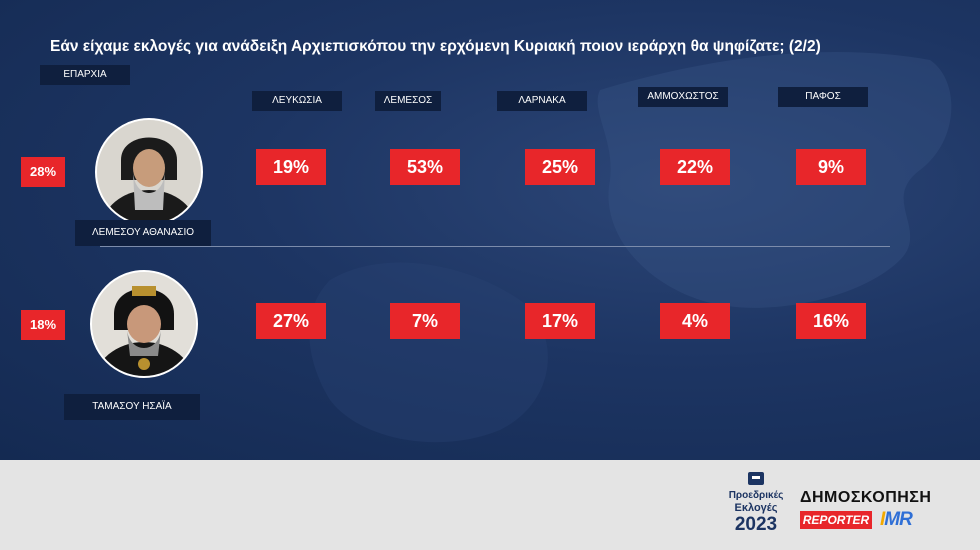 Image resolution: width=980 pixels, height=550 pixels. Describe the element at coordinates (291, 167) in the screenshot. I see `value-cell: 19%` at that location.